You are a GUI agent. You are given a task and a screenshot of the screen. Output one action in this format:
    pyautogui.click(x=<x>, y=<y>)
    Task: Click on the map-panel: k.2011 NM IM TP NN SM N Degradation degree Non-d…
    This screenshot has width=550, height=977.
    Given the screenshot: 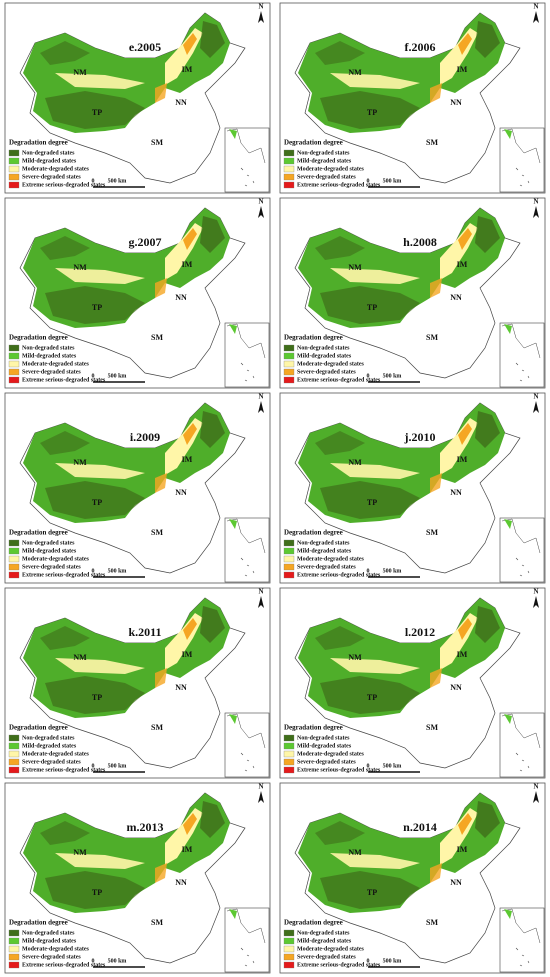 What is the action you would take?
    pyautogui.click(x=137, y=683)
    